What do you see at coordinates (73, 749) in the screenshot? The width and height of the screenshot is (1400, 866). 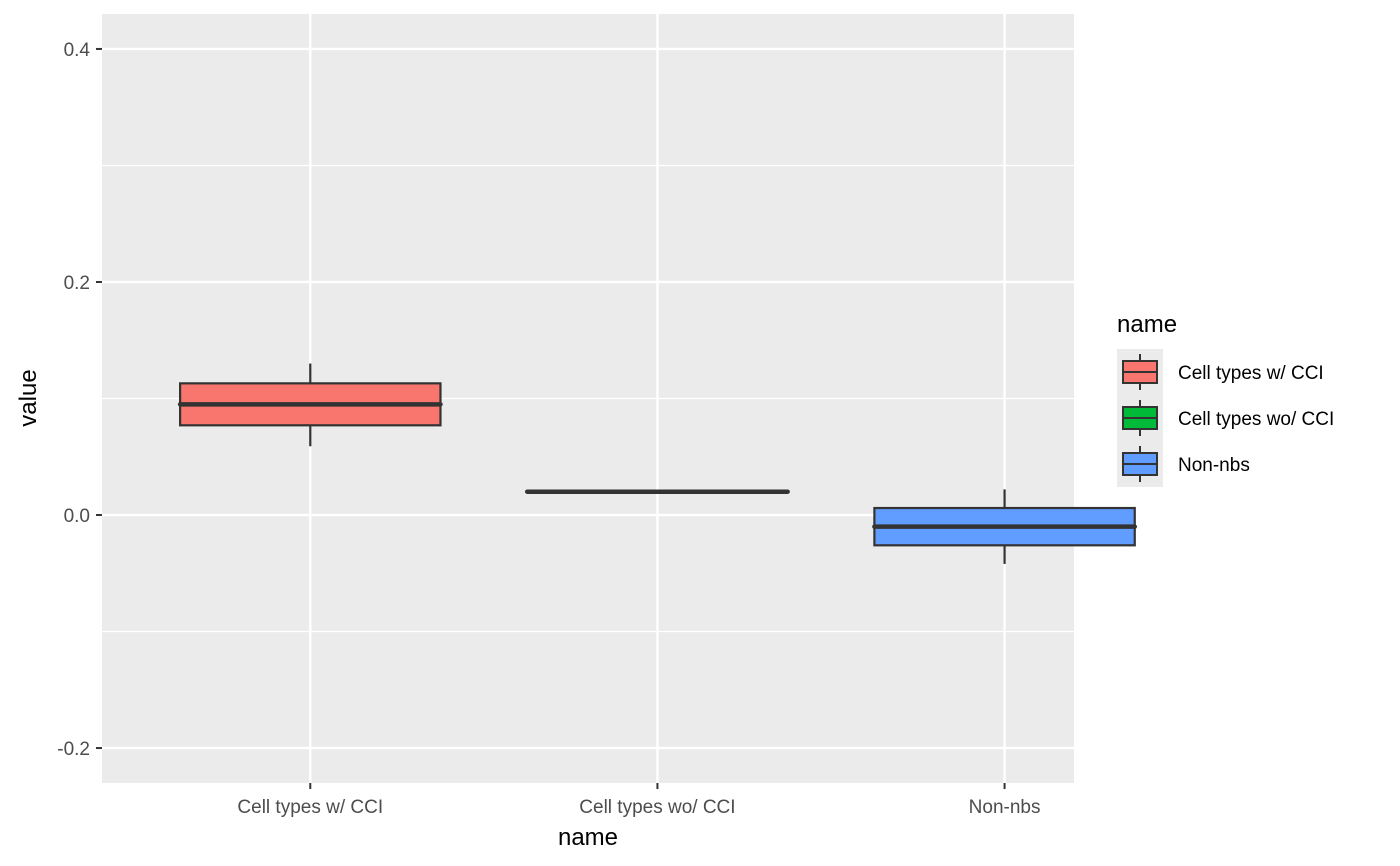 I see `y-tick-label: -0.2` at bounding box center [73, 749].